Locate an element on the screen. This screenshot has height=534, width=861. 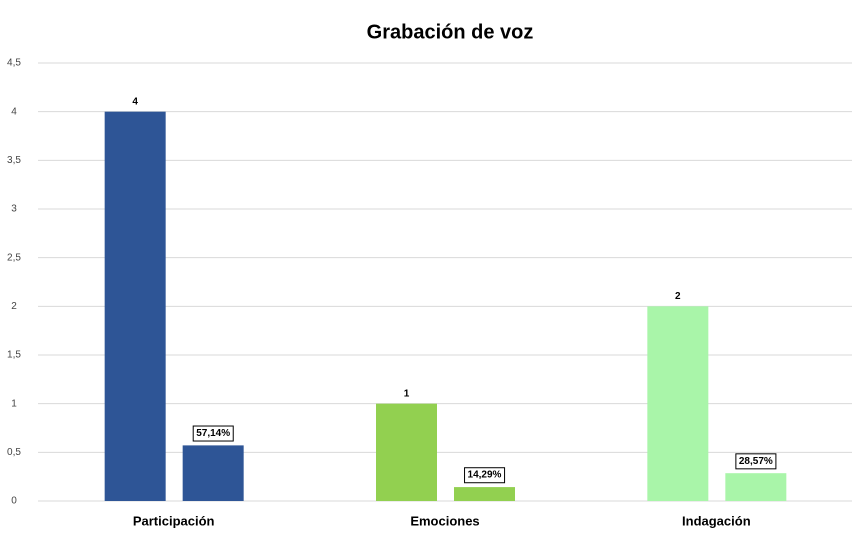
y-tick-label: 0 is located at coordinates (14, 501).